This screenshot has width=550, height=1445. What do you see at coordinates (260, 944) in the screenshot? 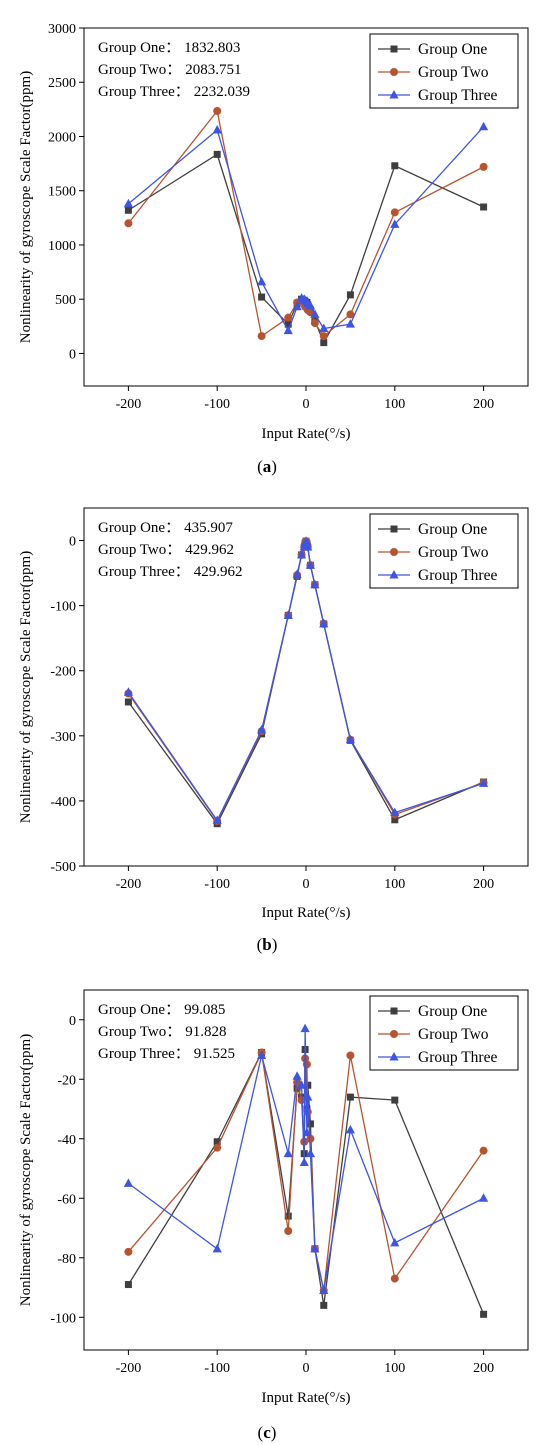
I see `caption-open: (` at bounding box center [260, 944].